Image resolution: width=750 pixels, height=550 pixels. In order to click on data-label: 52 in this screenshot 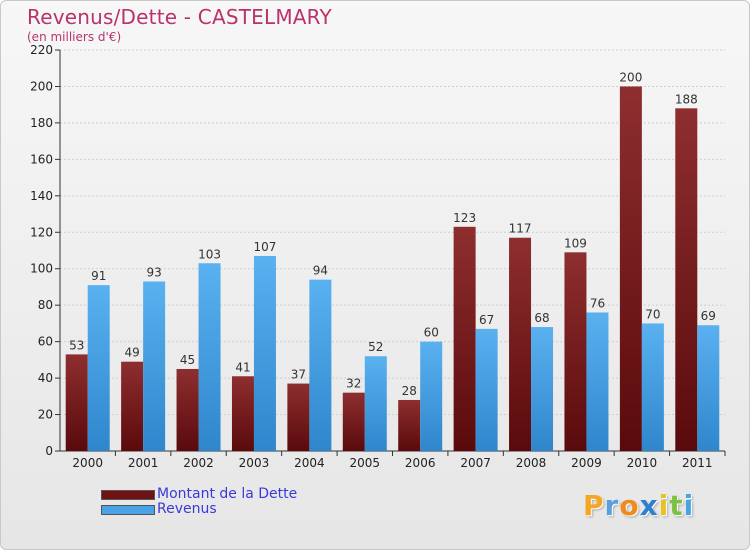, I will do `click(375, 347)`.